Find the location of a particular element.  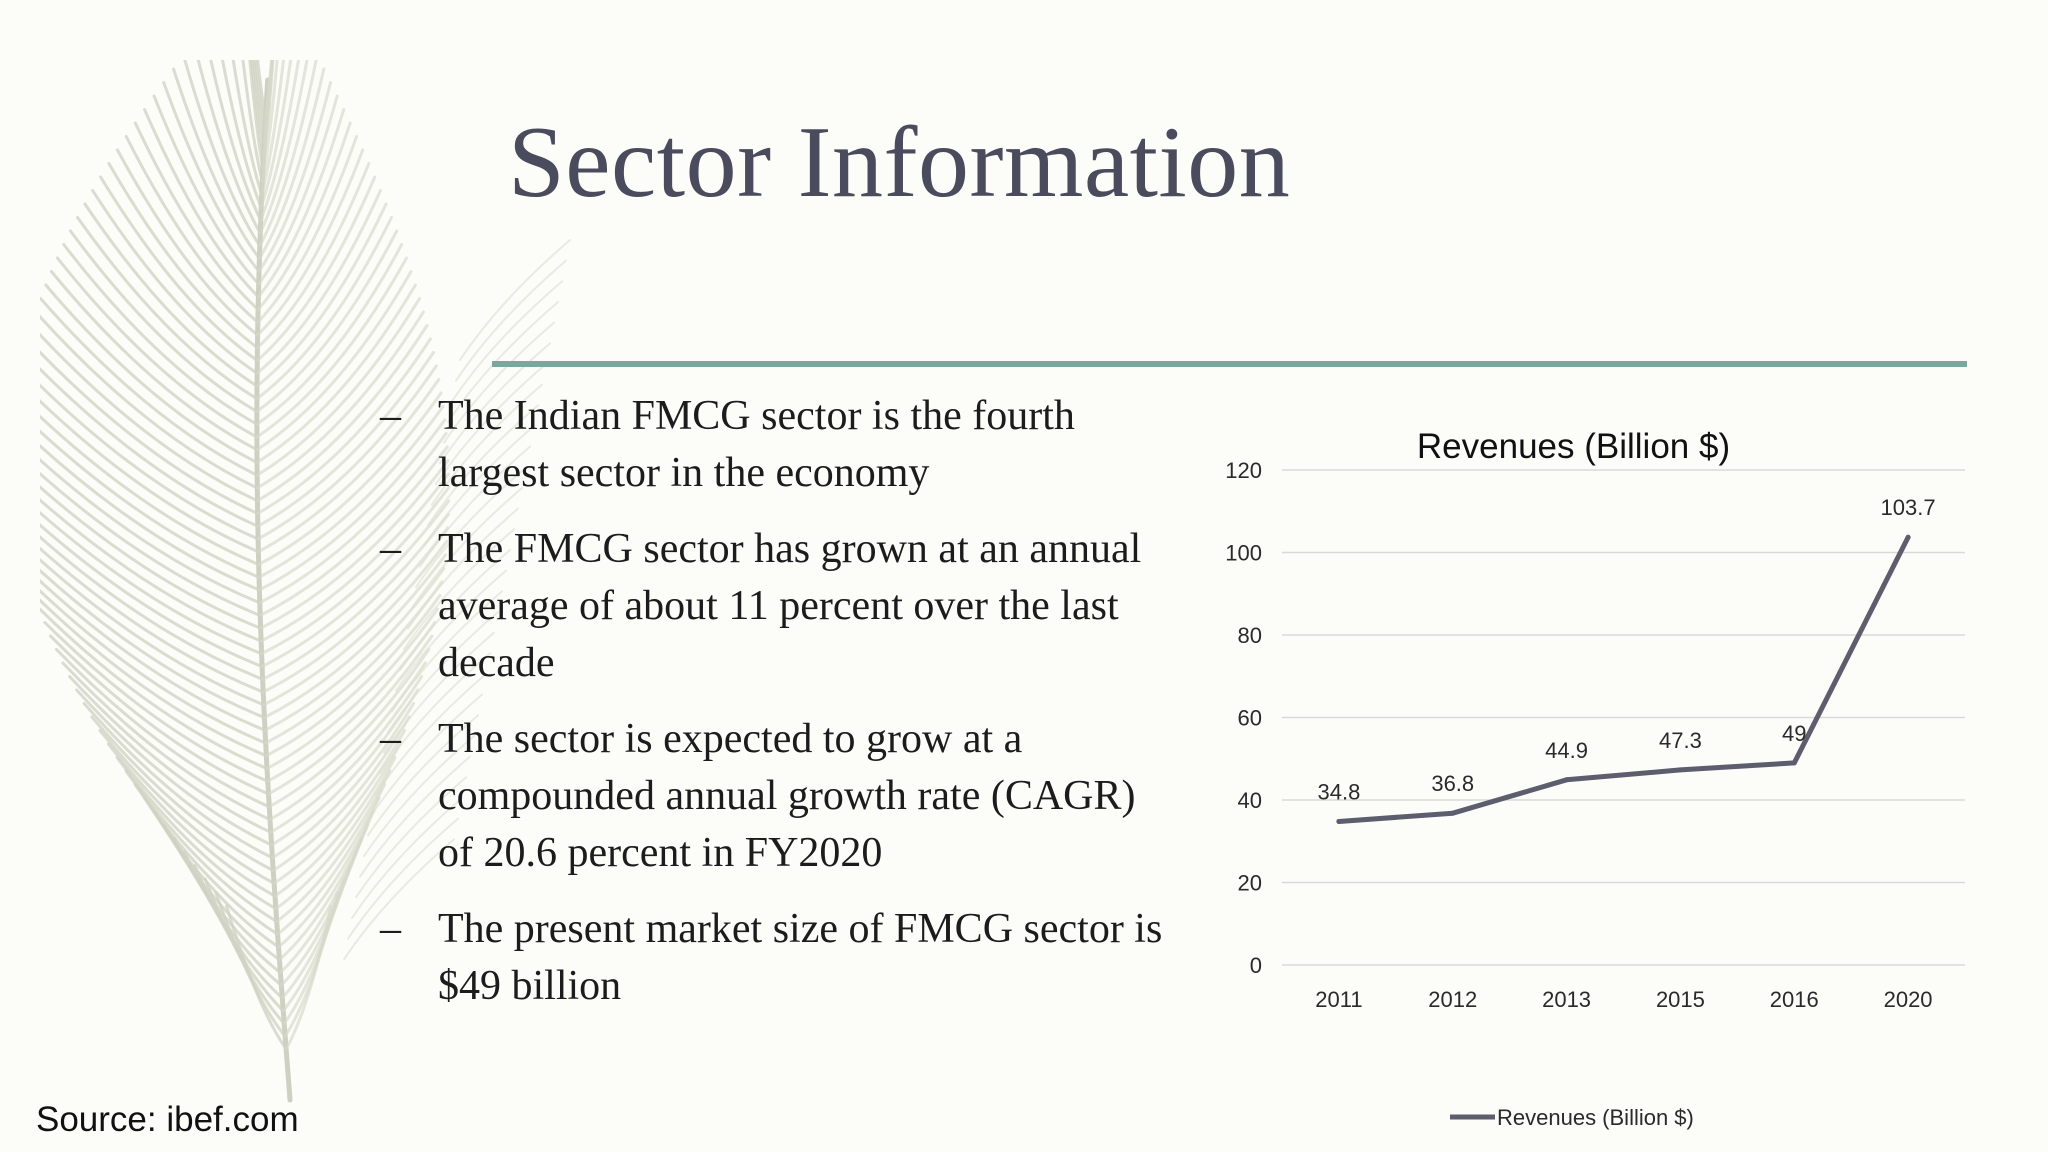

y-tick-label: 40 is located at coordinates (1250, 800).